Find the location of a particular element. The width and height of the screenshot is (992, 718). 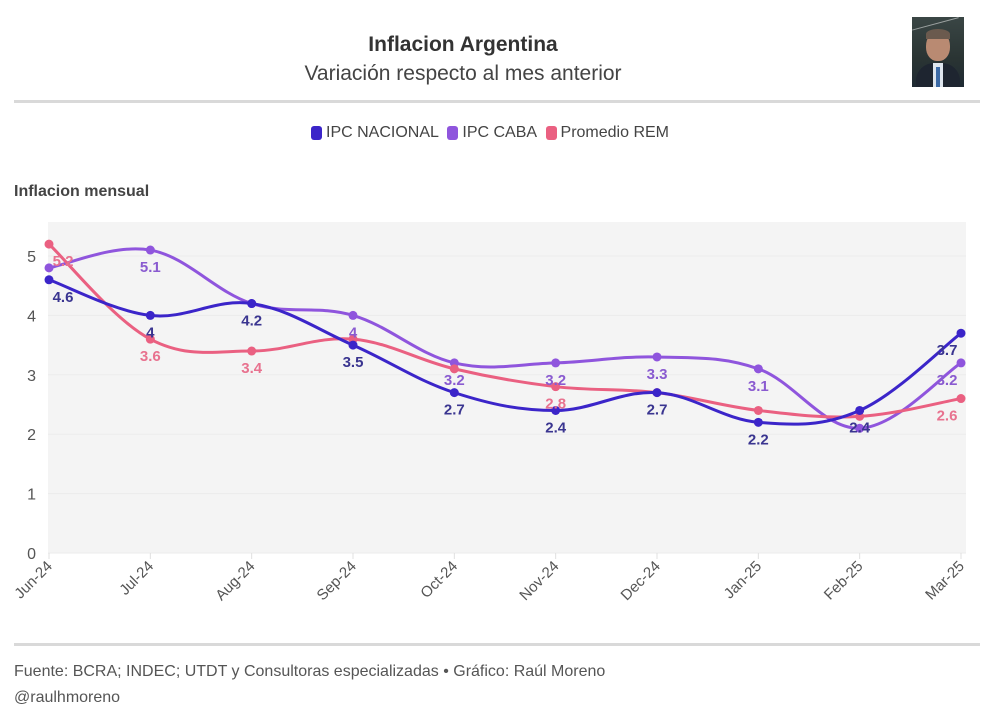

legend-item-ipc-nacional: IPC NACIONAL is located at coordinates (375, 133).